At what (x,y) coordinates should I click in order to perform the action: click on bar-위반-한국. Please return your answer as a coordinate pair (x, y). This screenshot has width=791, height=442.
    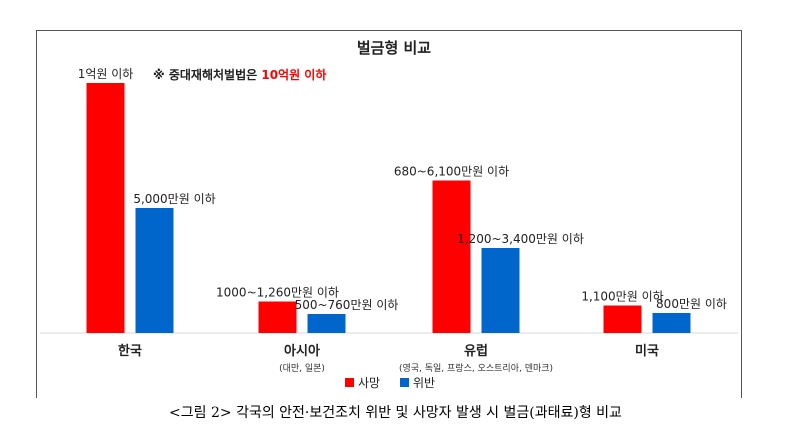
    Looking at the image, I should click on (154, 270).